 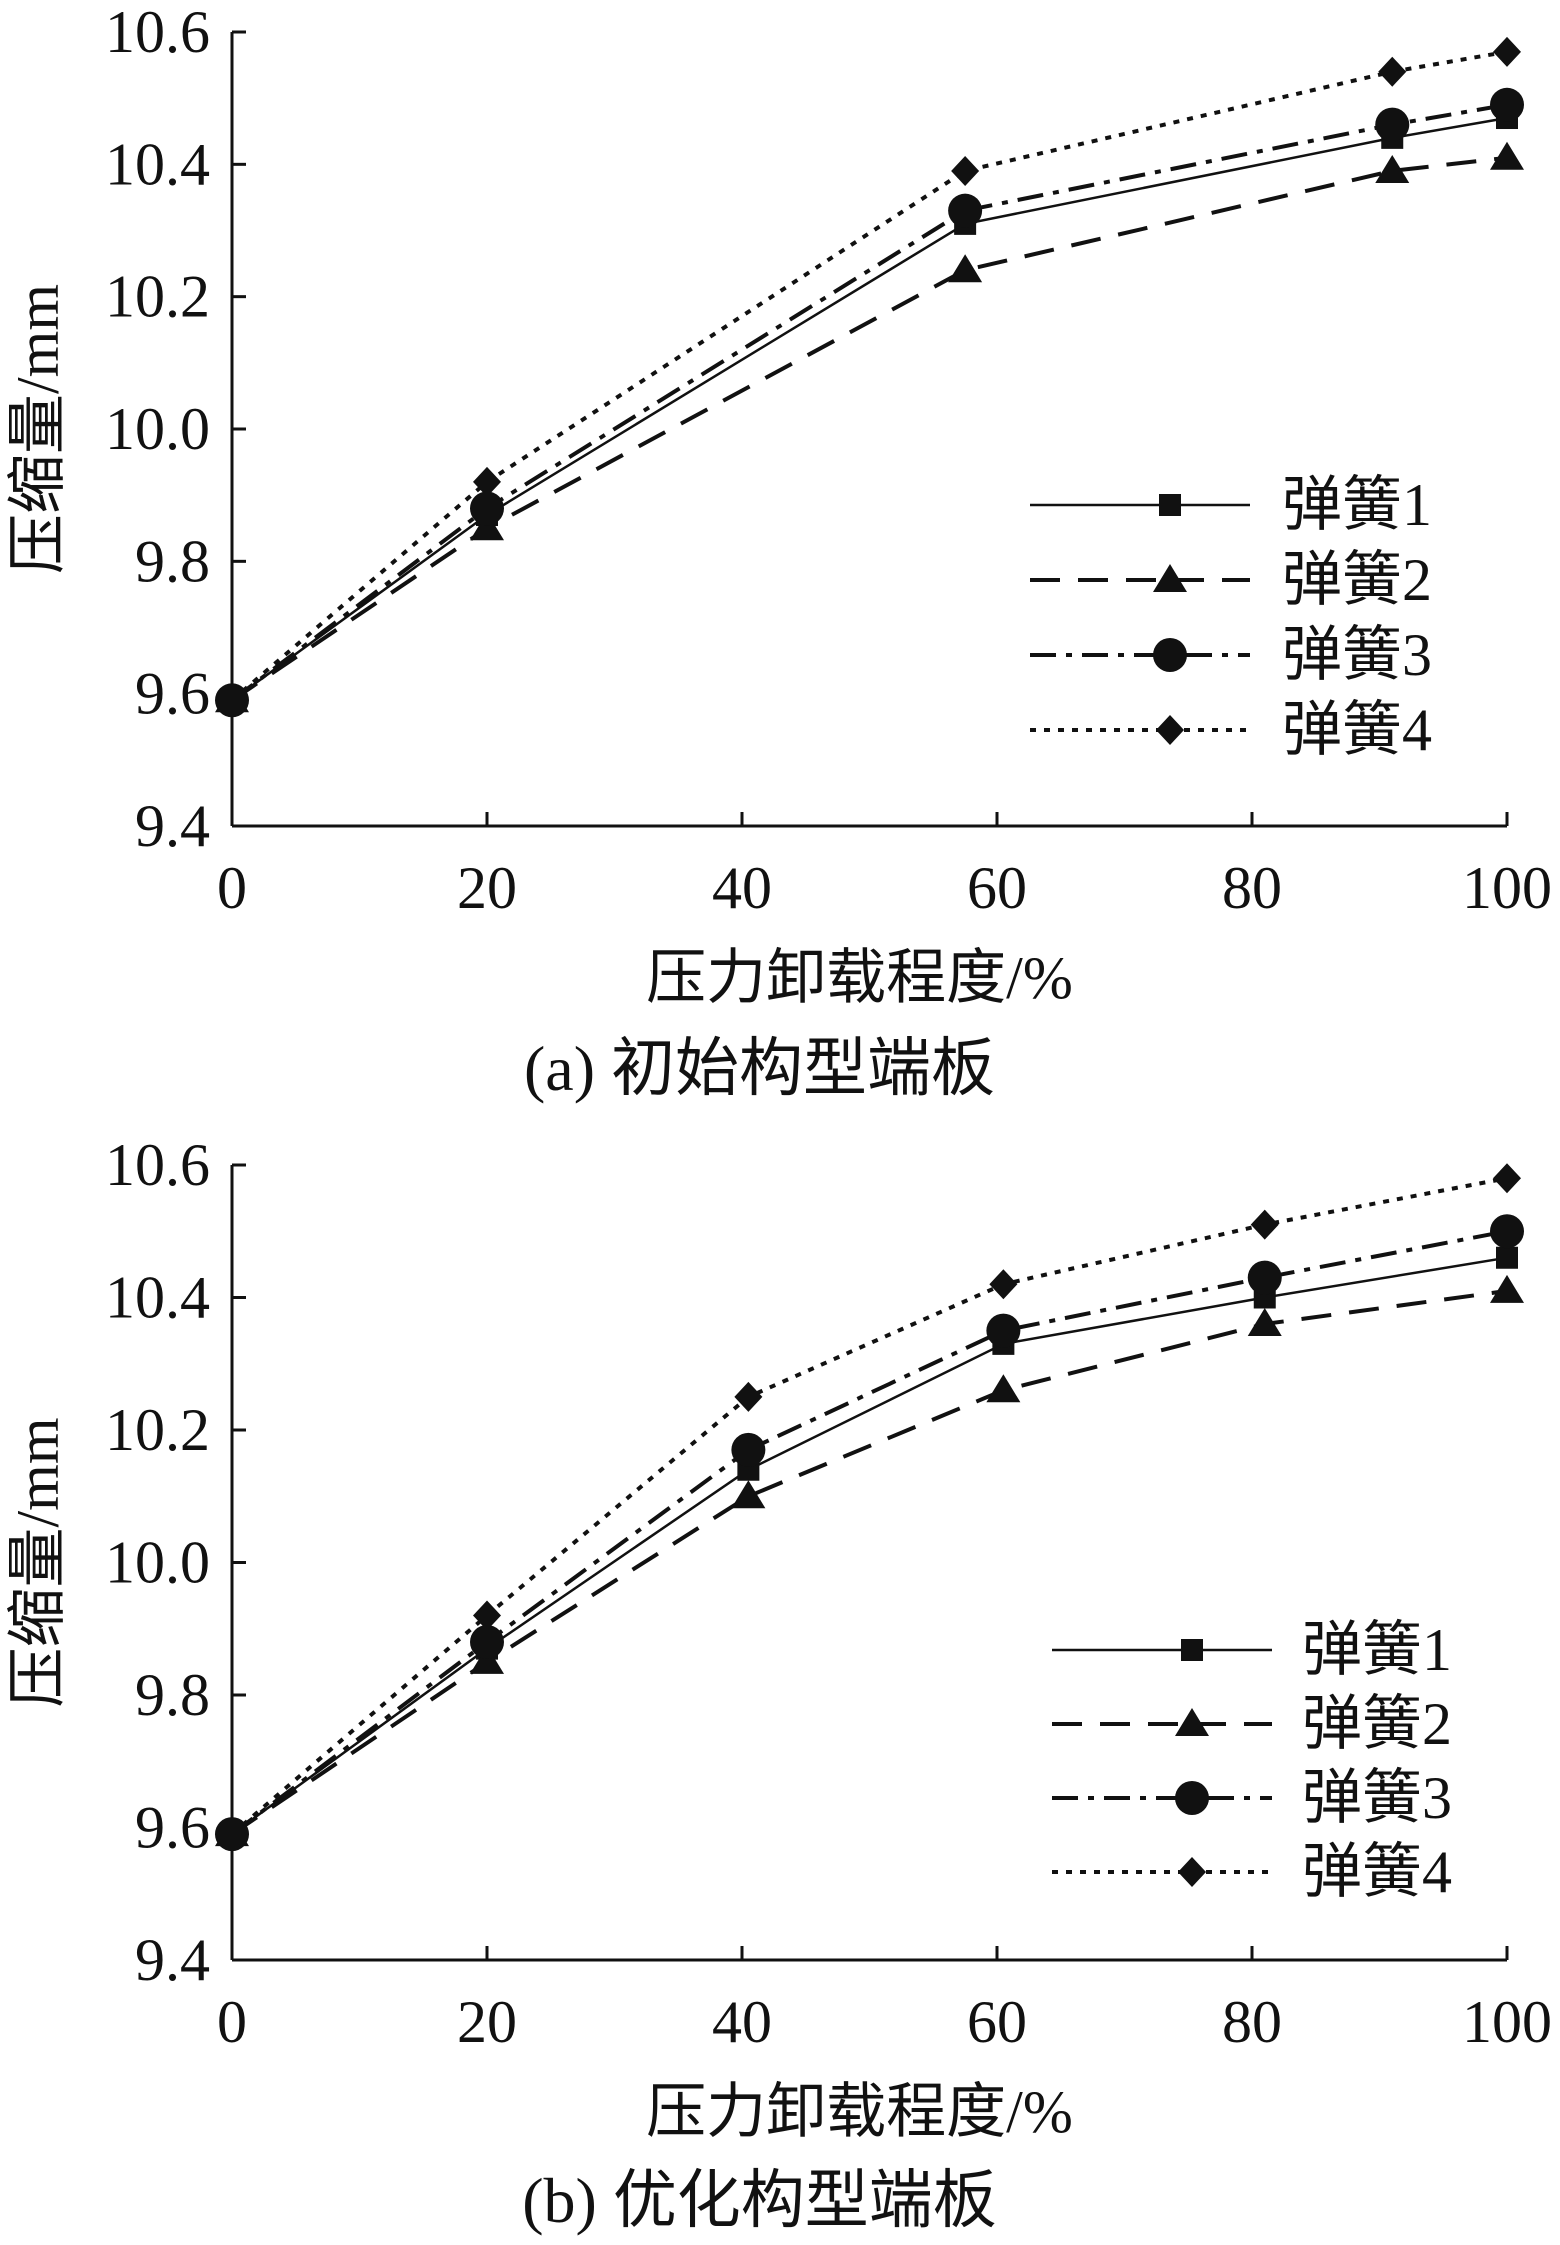 What do you see at coordinates (759, 1068) in the screenshot?
I see `panel-caption: (a) 初始构型端板` at bounding box center [759, 1068].